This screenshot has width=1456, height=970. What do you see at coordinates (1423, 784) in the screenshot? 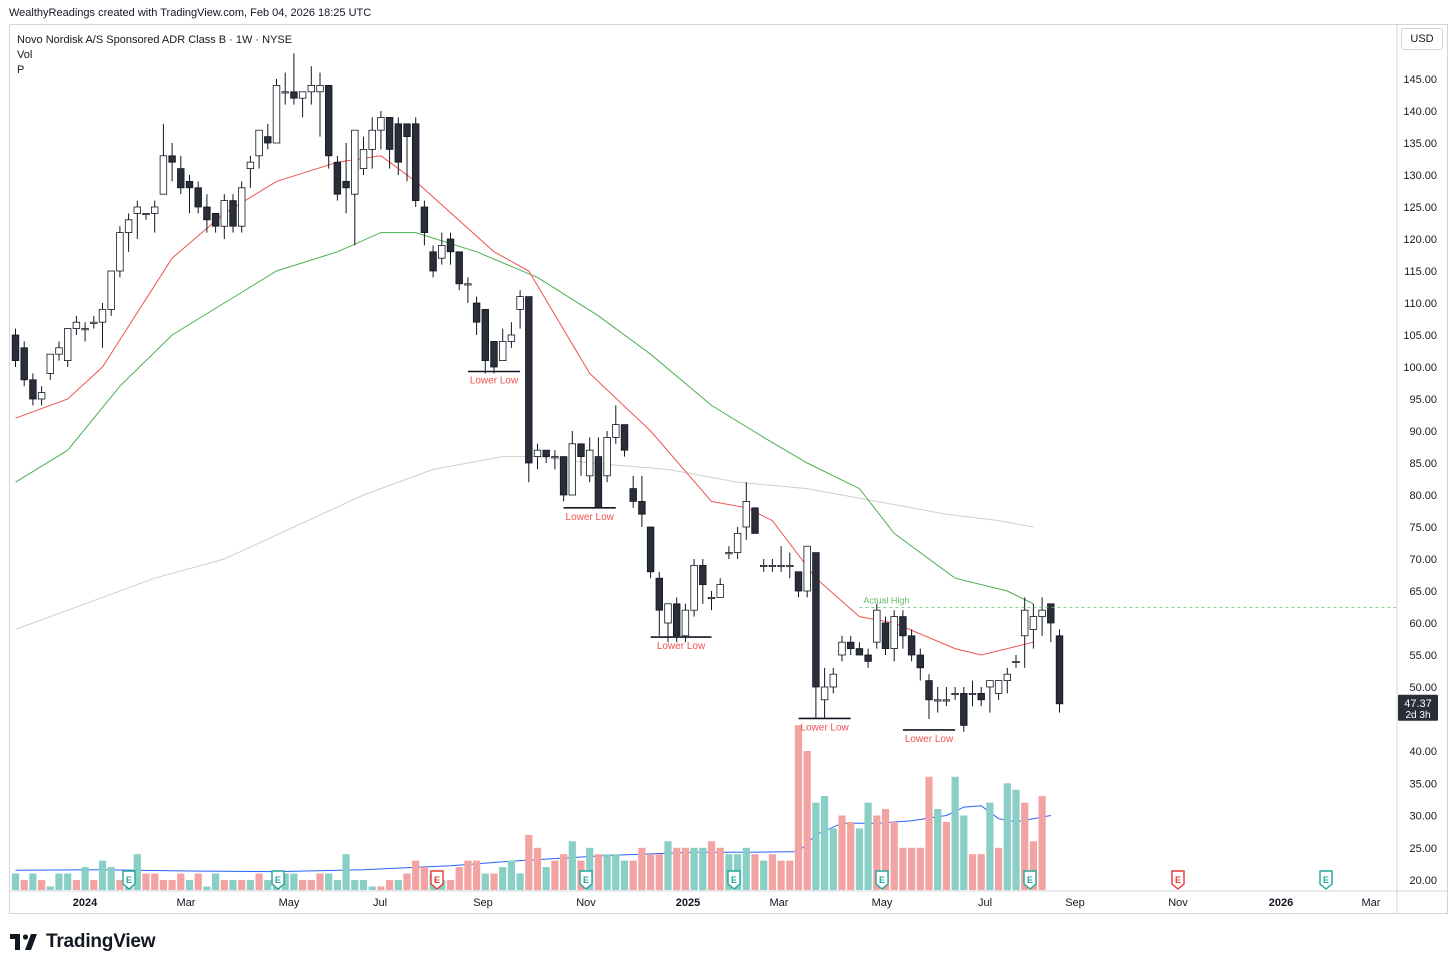
I see `price-tick-label: 35.00` at bounding box center [1423, 784].